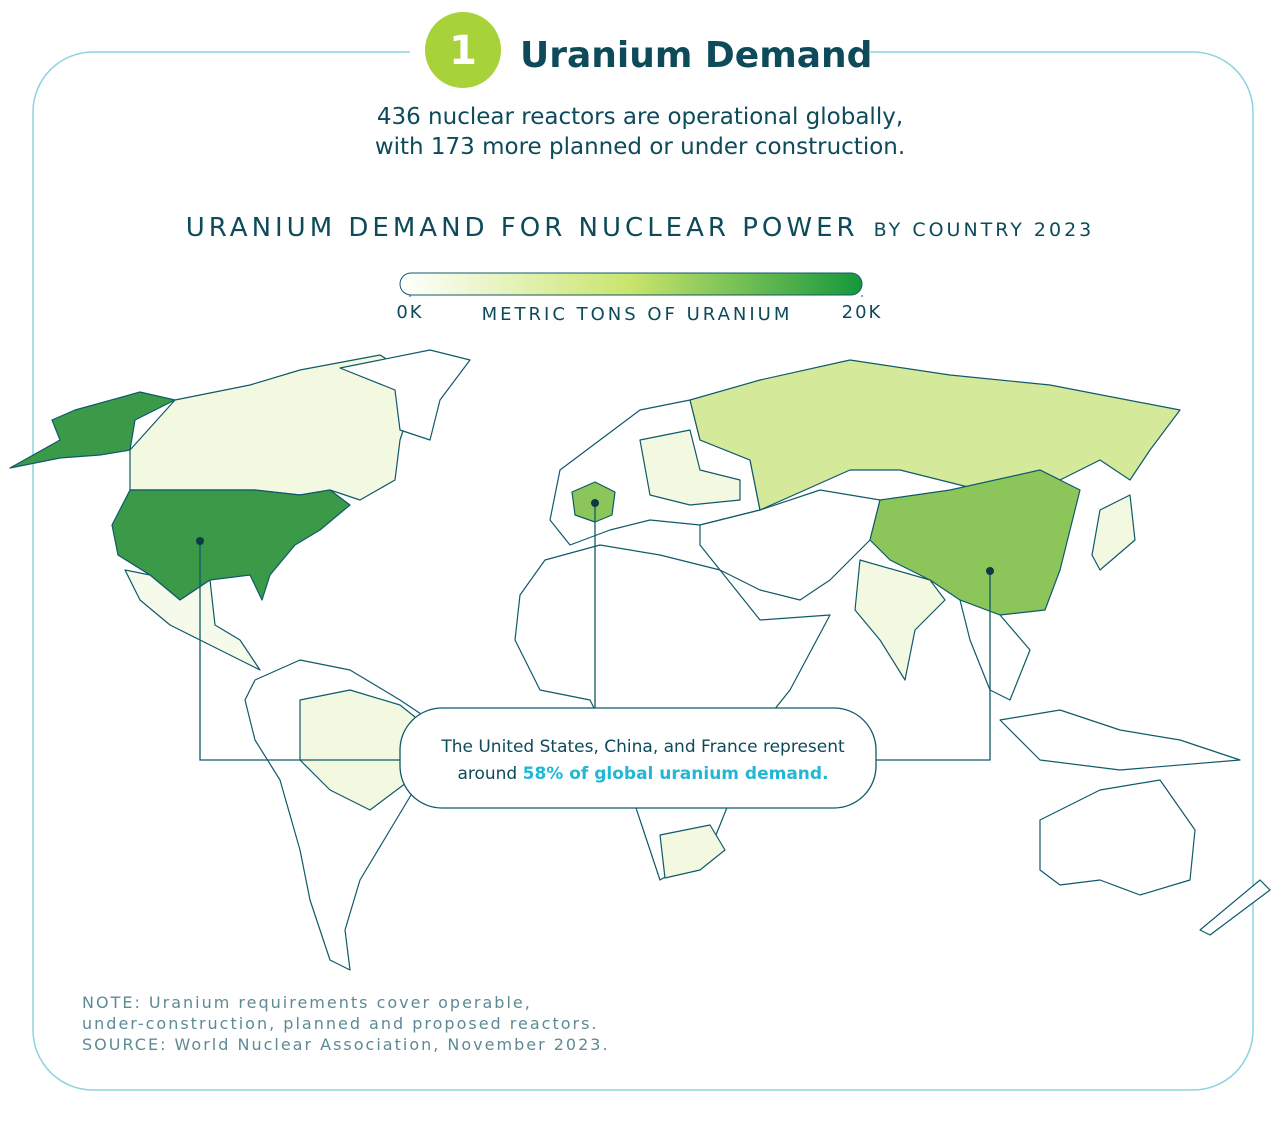 The image size is (1280, 1127). I want to click on step-number: 1, so click(463, 51).